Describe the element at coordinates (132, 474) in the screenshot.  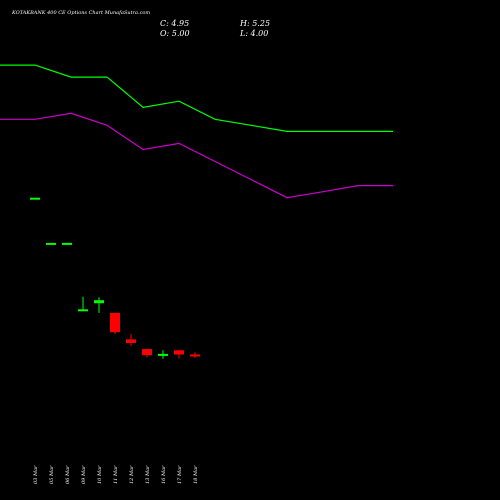
I see `x-tick-label: 12 Mar` at that location.